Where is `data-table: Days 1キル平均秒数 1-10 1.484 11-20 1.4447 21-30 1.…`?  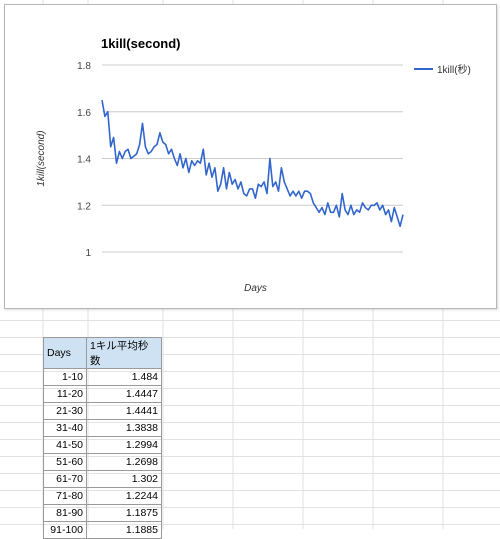
data-table: Days 1キル平均秒数 1-10 1.484 11-20 1.4447 21-30 1.… is located at coordinates (102, 438).